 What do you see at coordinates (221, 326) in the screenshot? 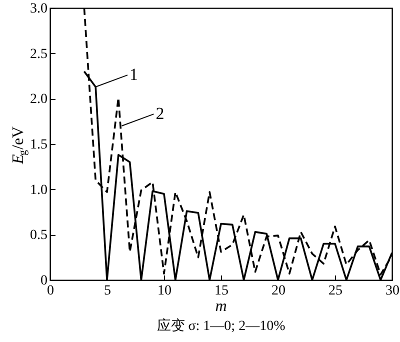
I see `text: 应变 σ: 1—0; 2—10%` at bounding box center [221, 326].